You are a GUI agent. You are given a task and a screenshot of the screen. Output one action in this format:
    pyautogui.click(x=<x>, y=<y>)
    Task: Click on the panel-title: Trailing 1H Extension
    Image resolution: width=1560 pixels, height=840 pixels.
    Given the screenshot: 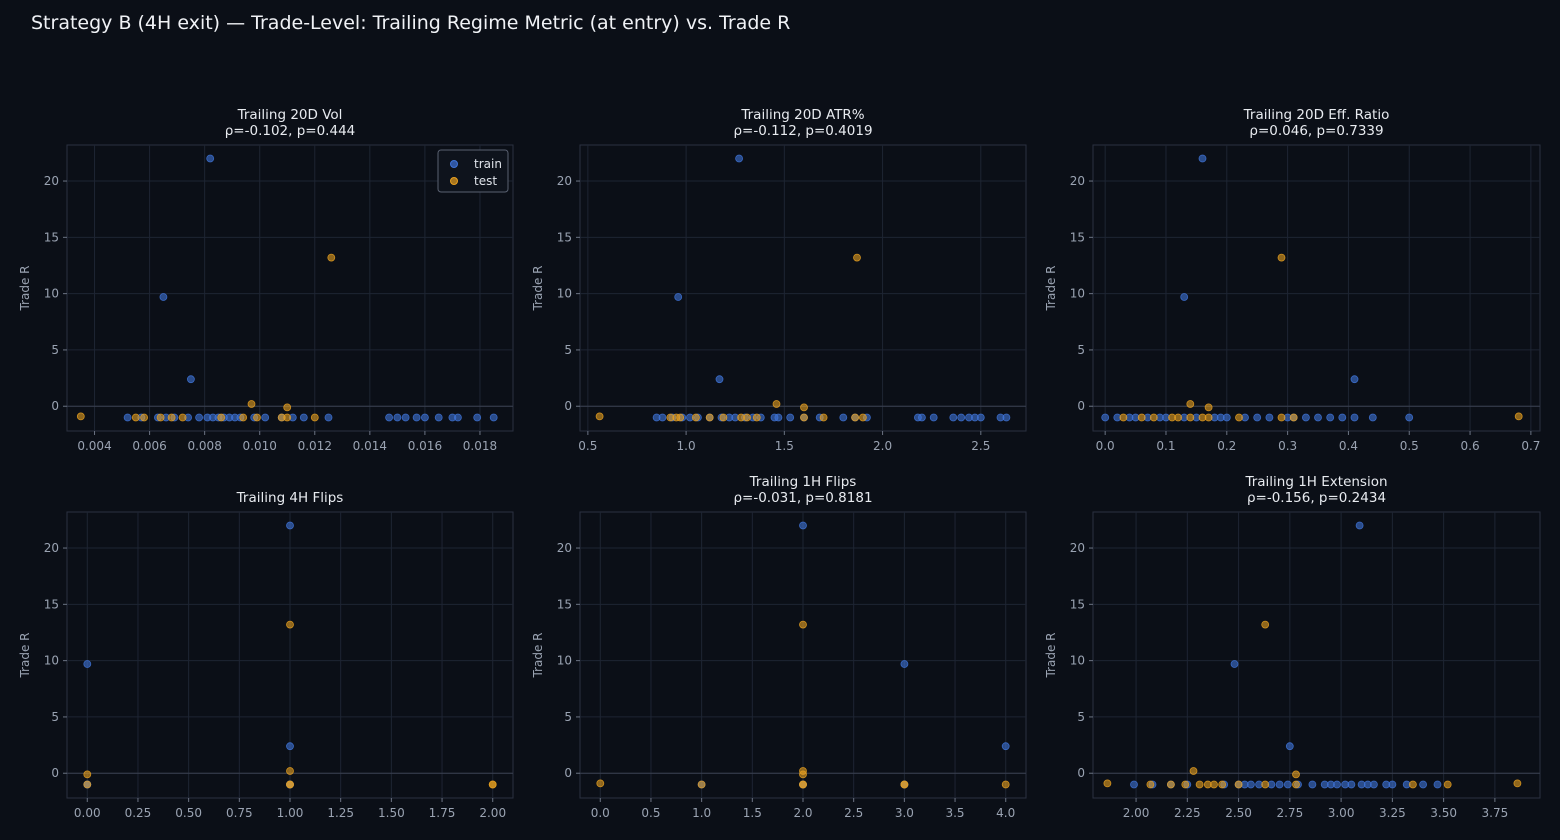 What is the action you would take?
    pyautogui.click(x=1315, y=482)
    